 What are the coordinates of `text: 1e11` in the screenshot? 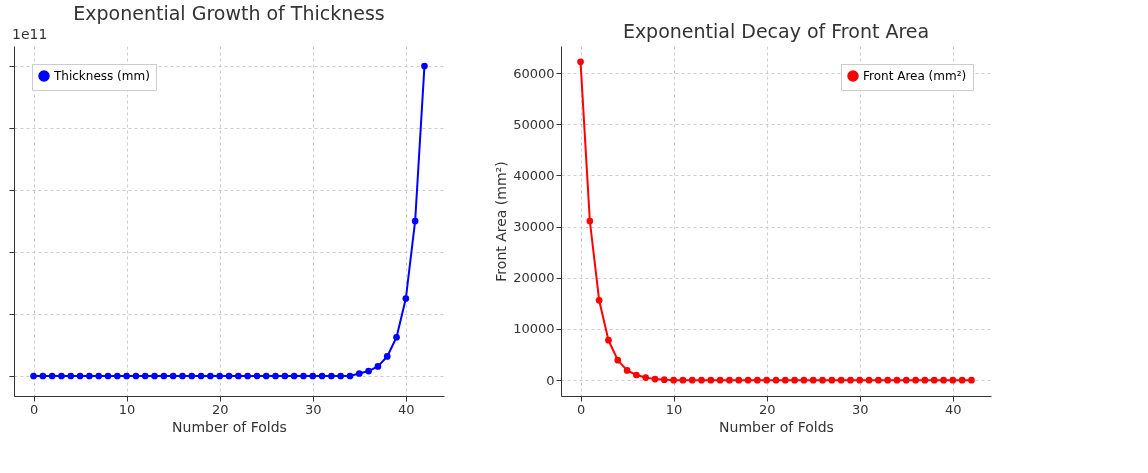 It's located at (30, 34).